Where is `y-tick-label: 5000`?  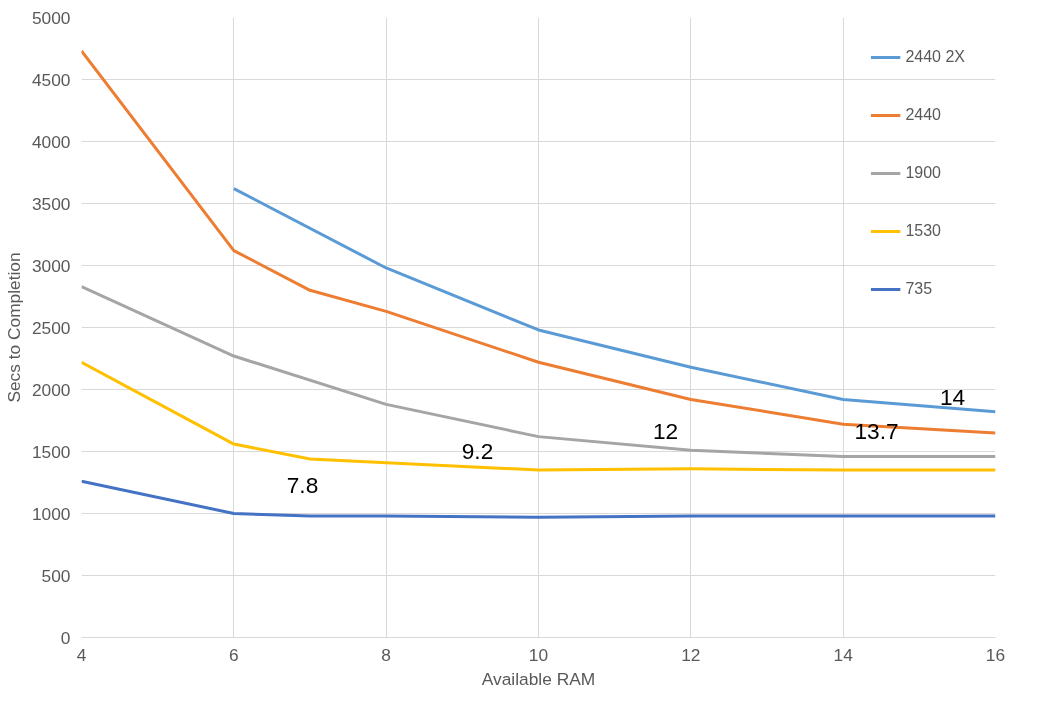 y-tick-label: 5000 is located at coordinates (51, 17).